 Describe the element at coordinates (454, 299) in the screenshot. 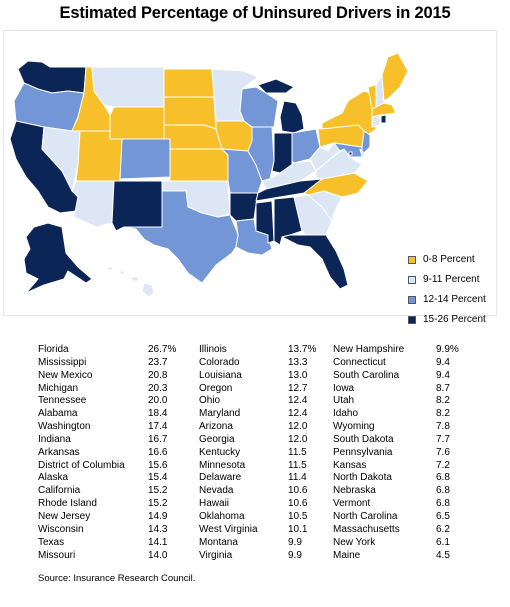

I see `legend-label: 12-14 Percent` at that location.